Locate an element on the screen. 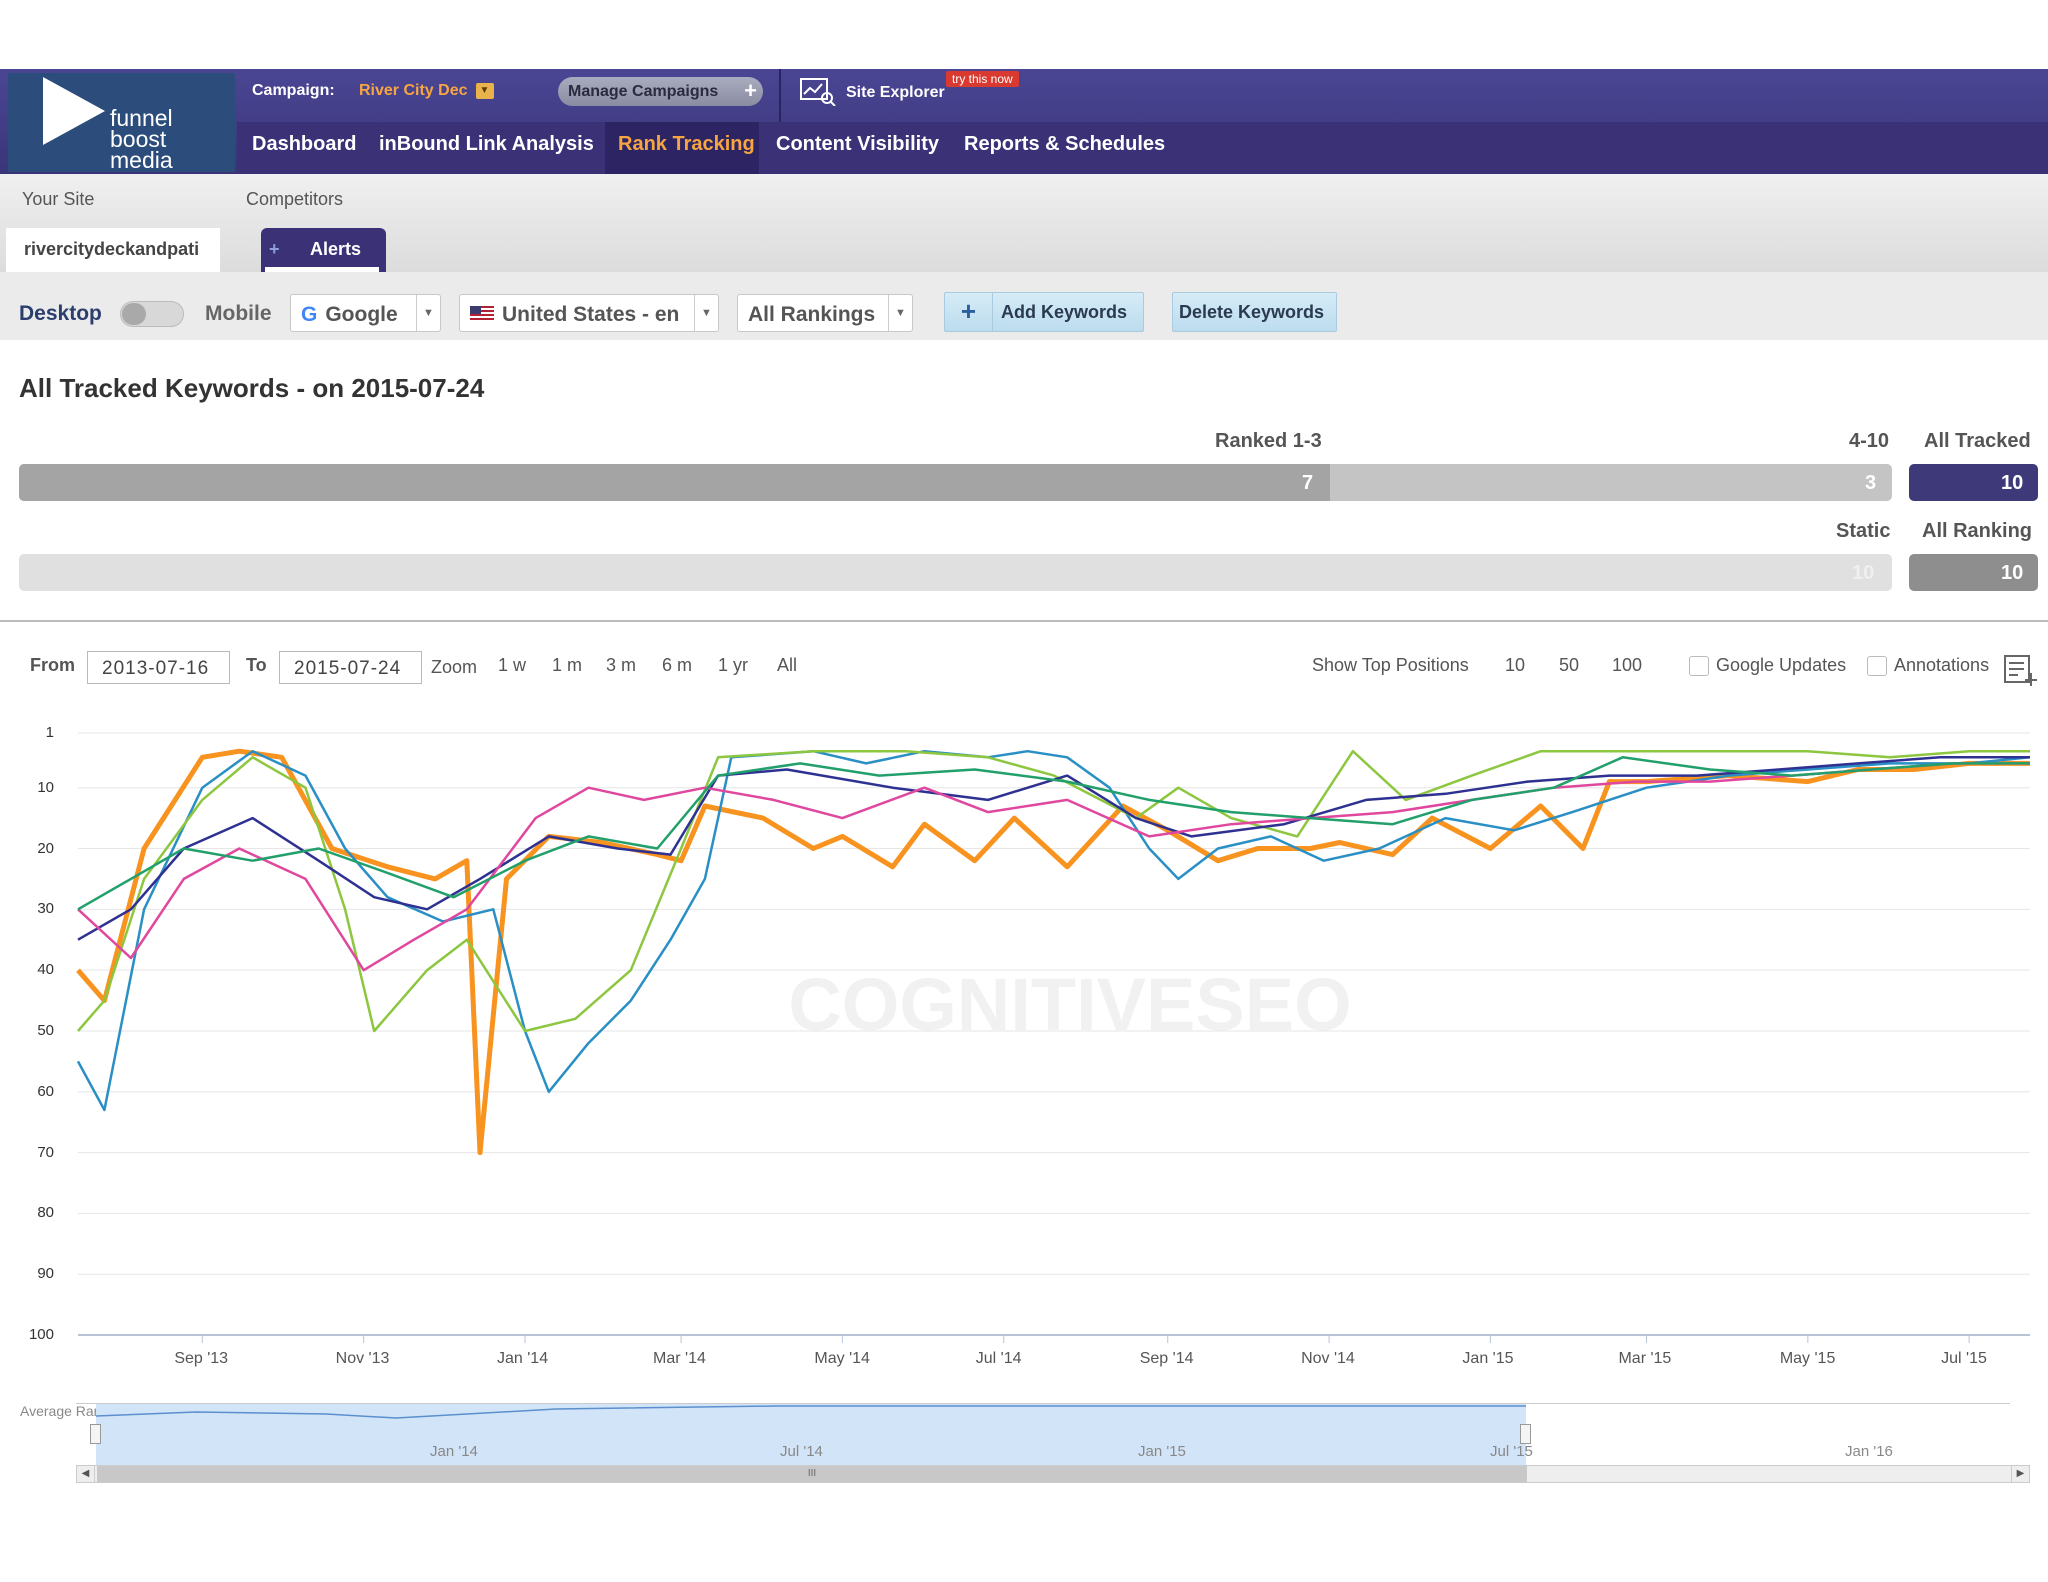  y-tick-label: 90 is located at coordinates (45, 1274).